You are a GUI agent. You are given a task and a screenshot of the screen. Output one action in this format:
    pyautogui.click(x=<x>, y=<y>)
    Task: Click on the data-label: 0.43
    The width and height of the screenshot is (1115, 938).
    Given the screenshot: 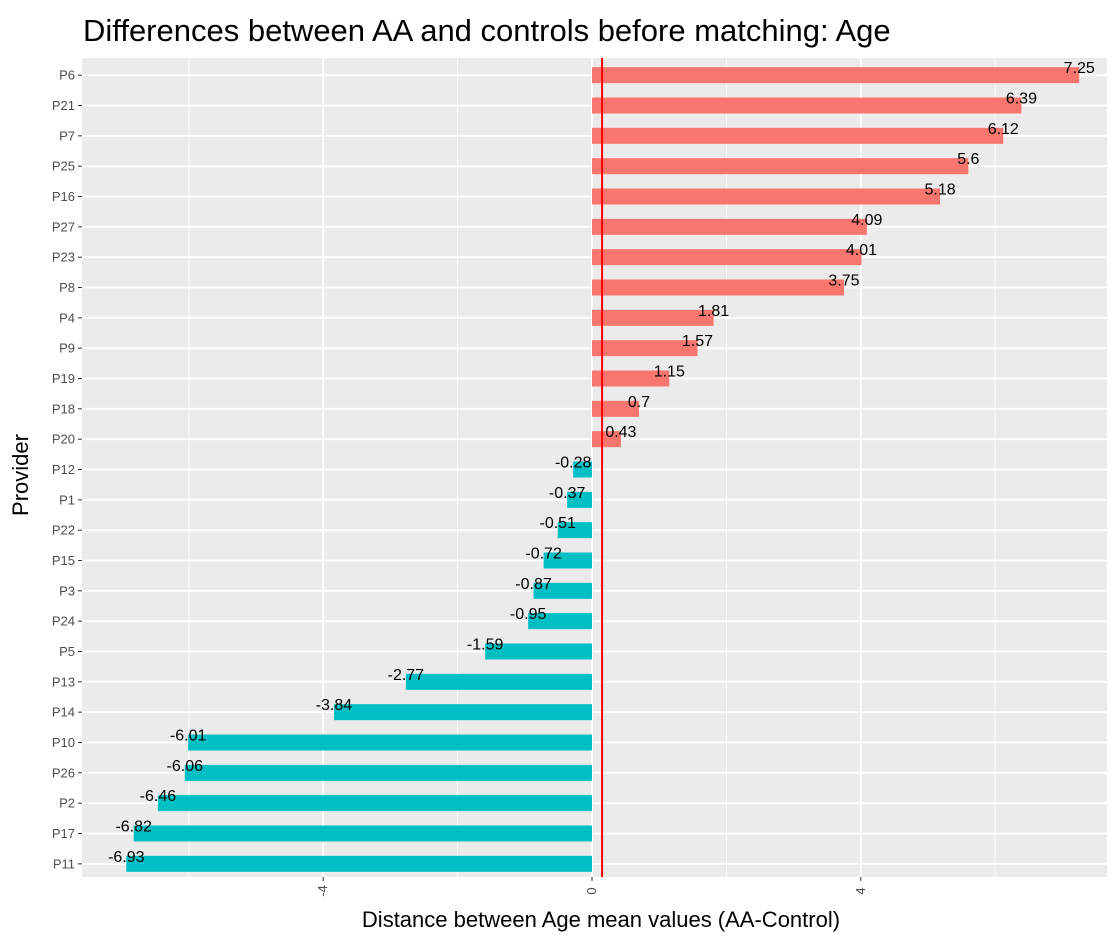 What is the action you would take?
    pyautogui.click(x=620, y=432)
    